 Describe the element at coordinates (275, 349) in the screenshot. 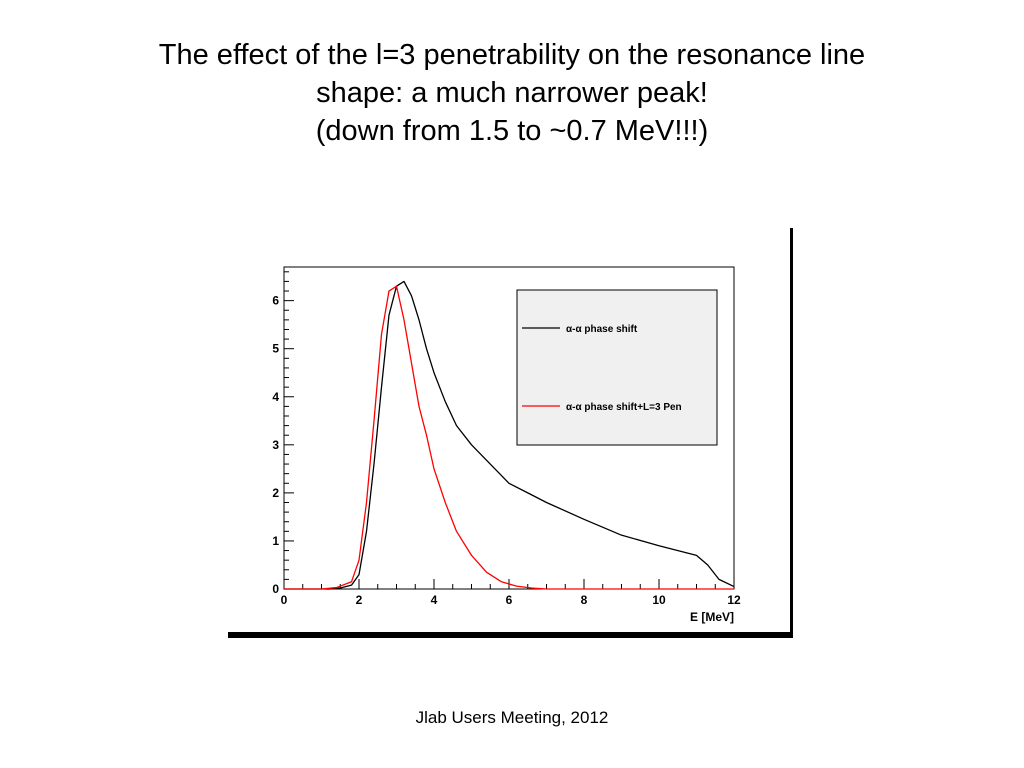

I see `y-tick-label: 5` at that location.